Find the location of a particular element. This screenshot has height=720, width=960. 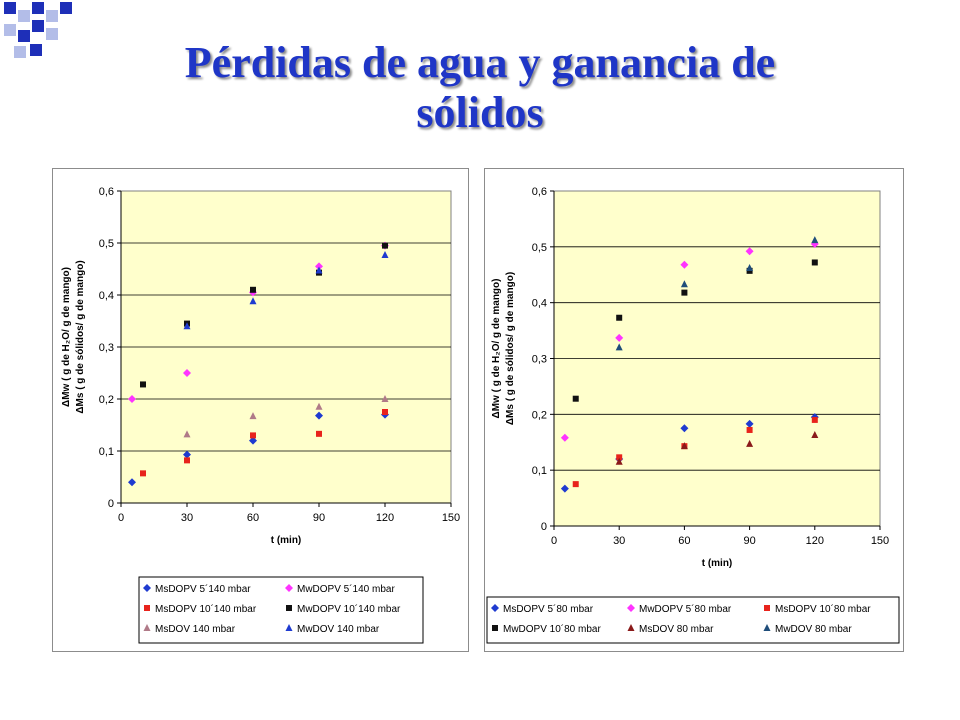

legend-entry: MsDOPV 5´140 mbar is located at coordinates (197, 589).